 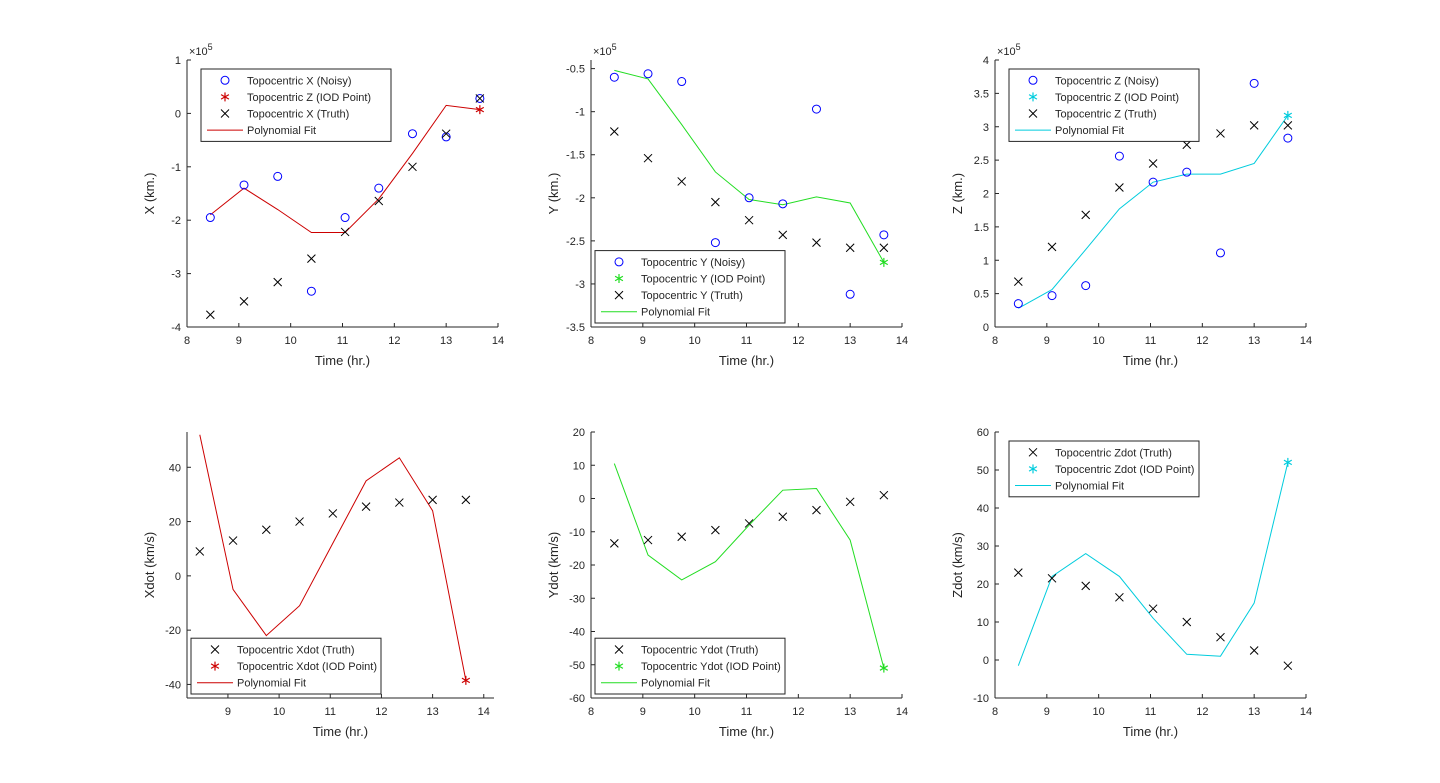 I want to click on axis-exponent-label: ×10⁵, so click(x=1009, y=50).